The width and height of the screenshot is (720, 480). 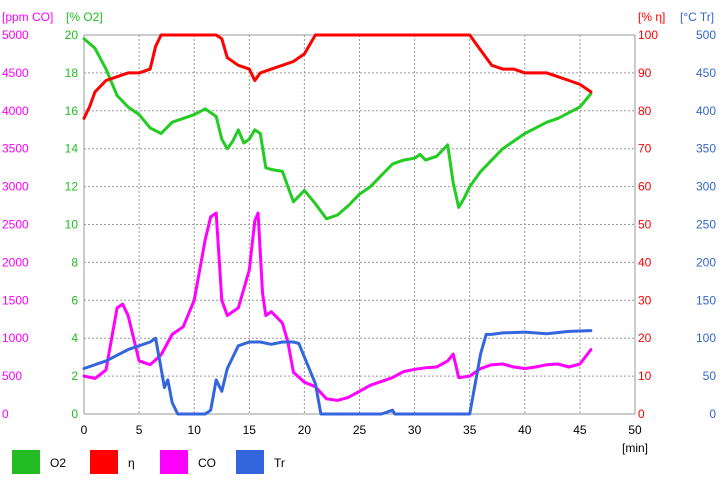 What do you see at coordinates (697, 17) in the screenshot?
I see `axis-unit-tr: [°C Tr]` at bounding box center [697, 17].